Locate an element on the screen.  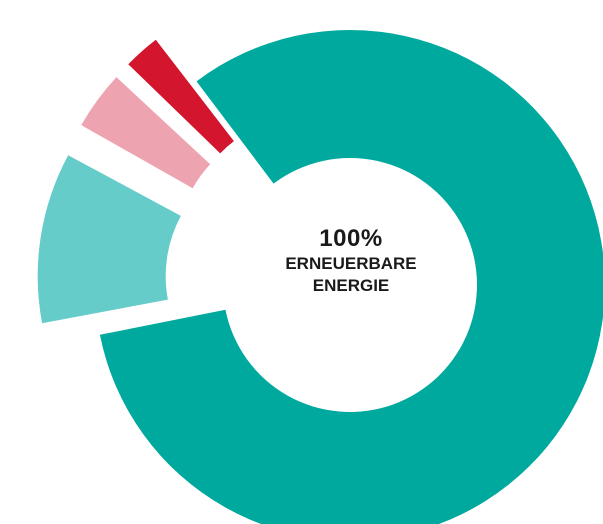
center-text-line-2: ENERGIE is located at coordinates (351, 285).